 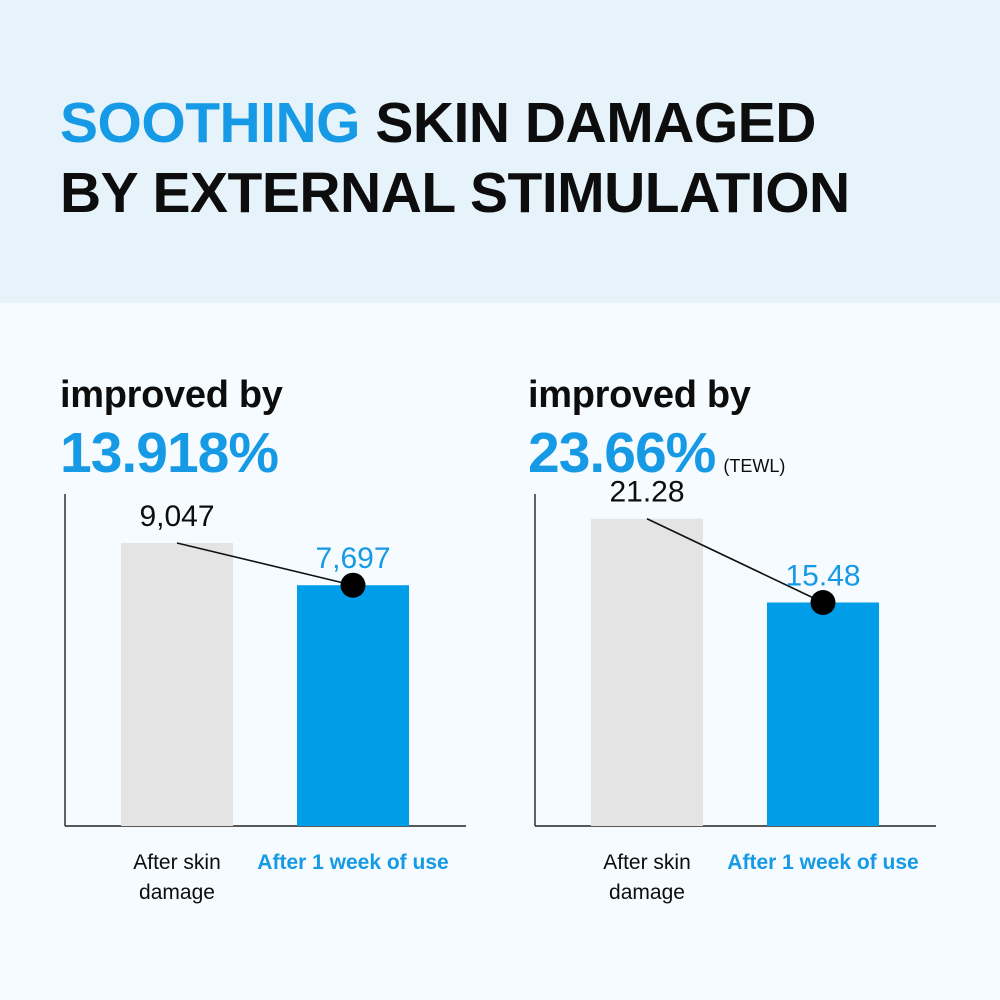 What do you see at coordinates (352, 558) in the screenshot?
I see `data-label: 7,697` at bounding box center [352, 558].